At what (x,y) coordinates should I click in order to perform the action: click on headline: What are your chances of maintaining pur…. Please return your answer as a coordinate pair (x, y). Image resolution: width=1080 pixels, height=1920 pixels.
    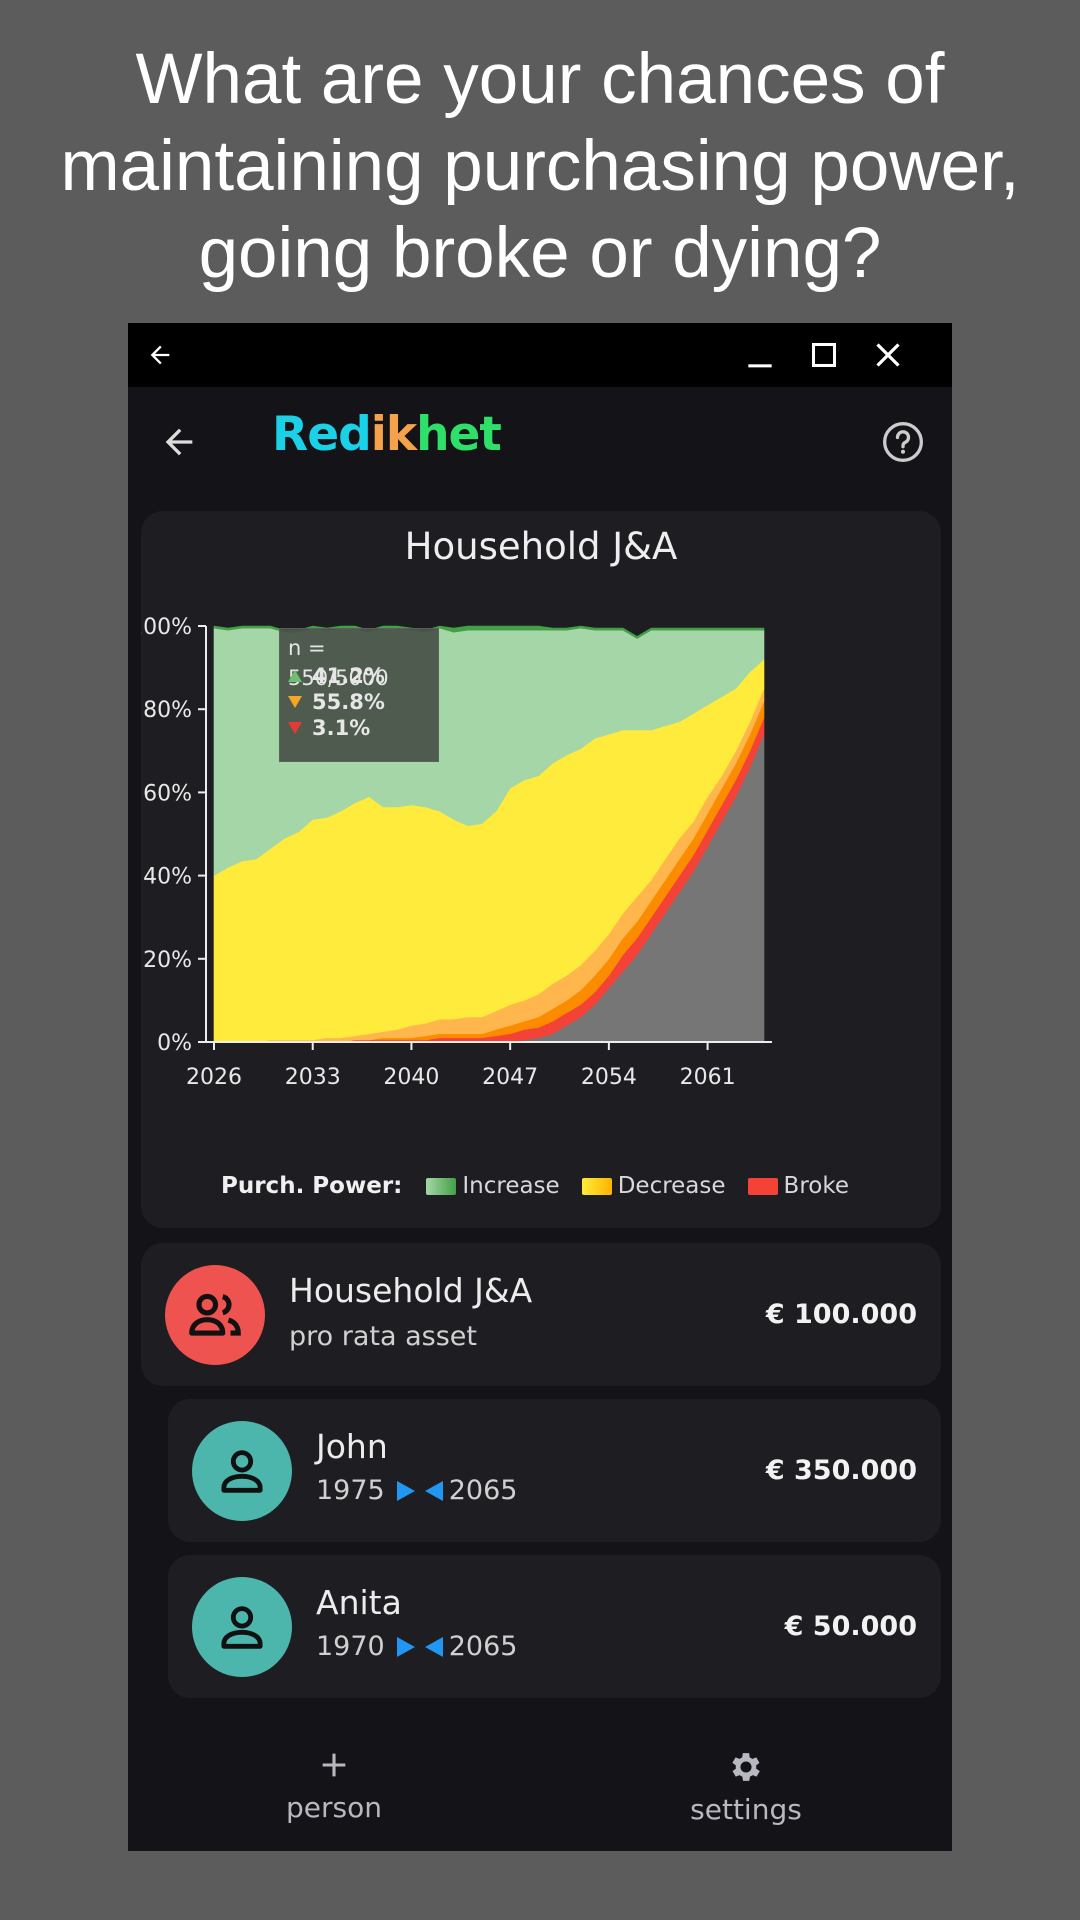
    Looking at the image, I should click on (540, 166).